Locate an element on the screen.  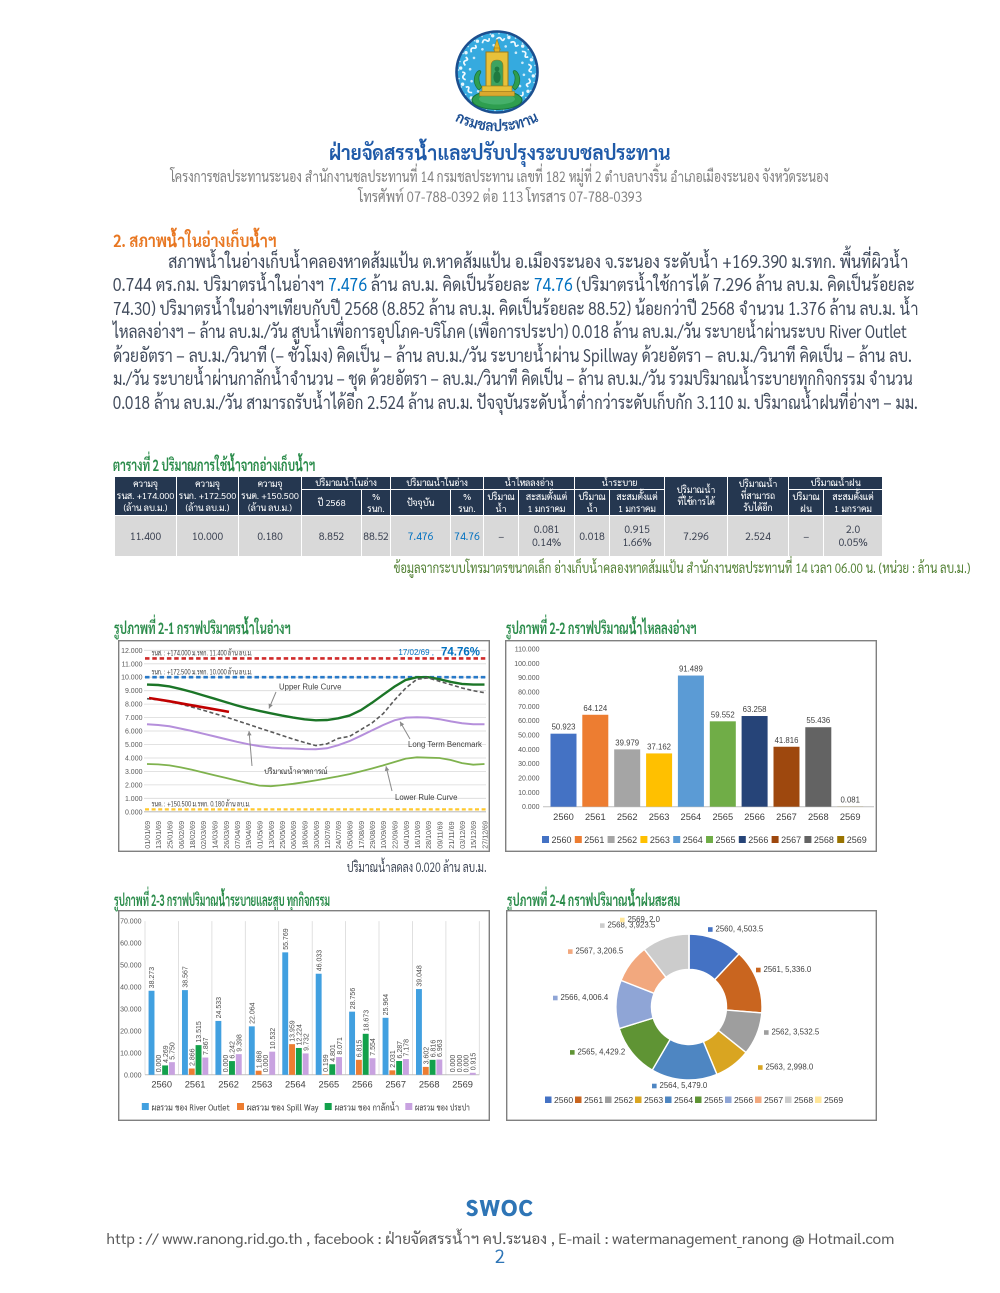
svg-text: 2565 is located at coordinates (329, 1084).